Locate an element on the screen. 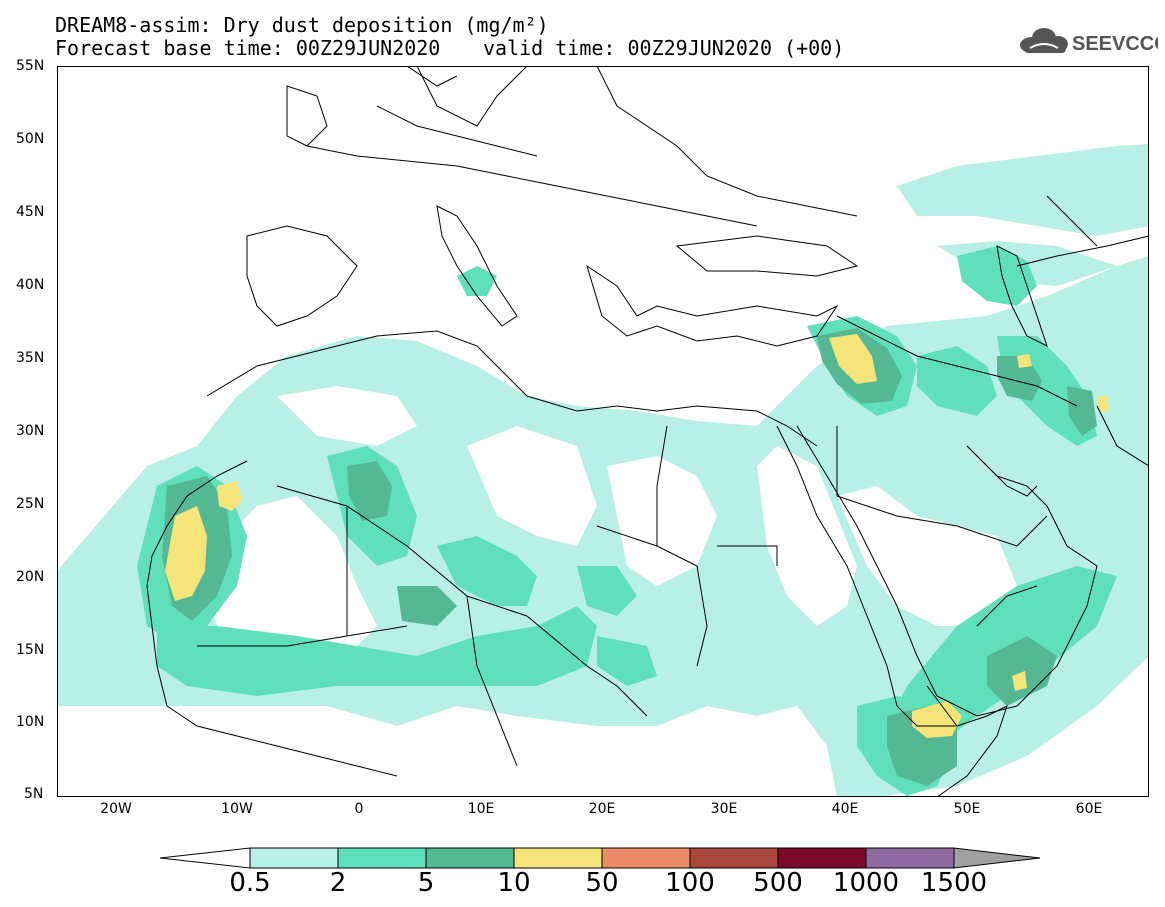  lon-label: 50E is located at coordinates (967, 809).